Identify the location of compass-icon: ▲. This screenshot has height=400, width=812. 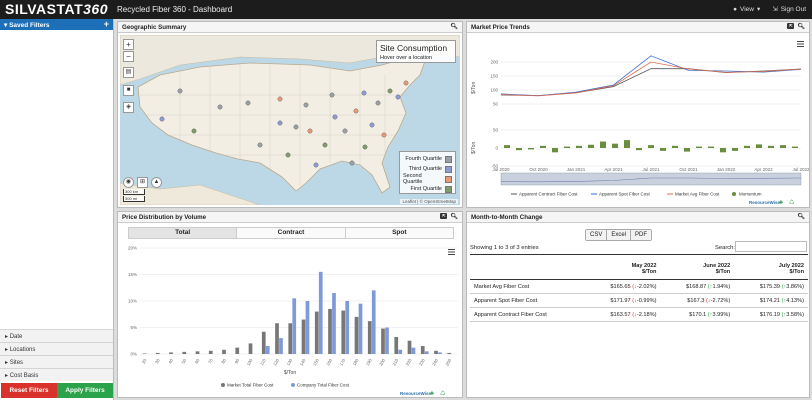
(156, 182).